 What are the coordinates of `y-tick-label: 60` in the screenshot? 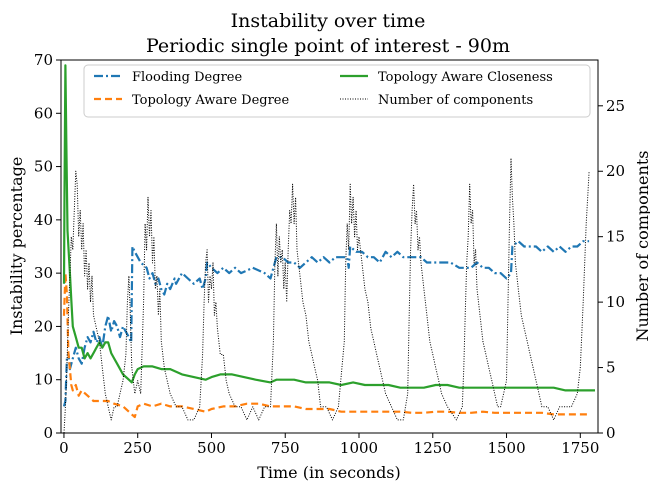 It's located at (43, 113).